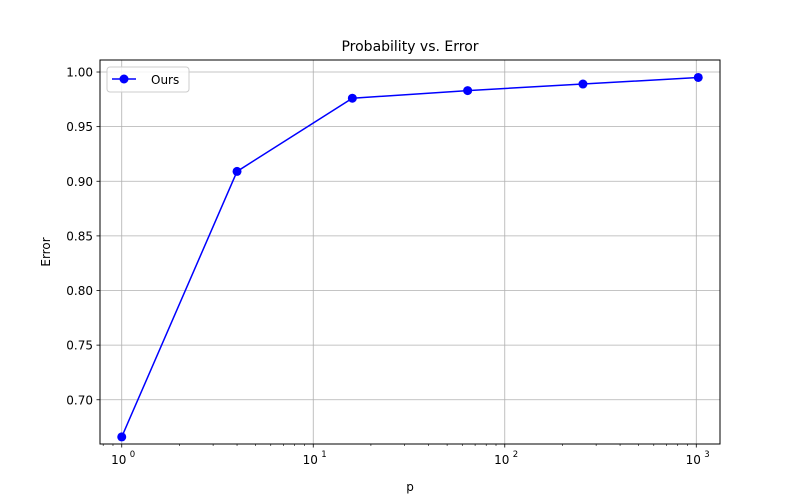 The image size is (800, 504). What do you see at coordinates (410, 487) in the screenshot?
I see `x-axis-label: p` at bounding box center [410, 487].